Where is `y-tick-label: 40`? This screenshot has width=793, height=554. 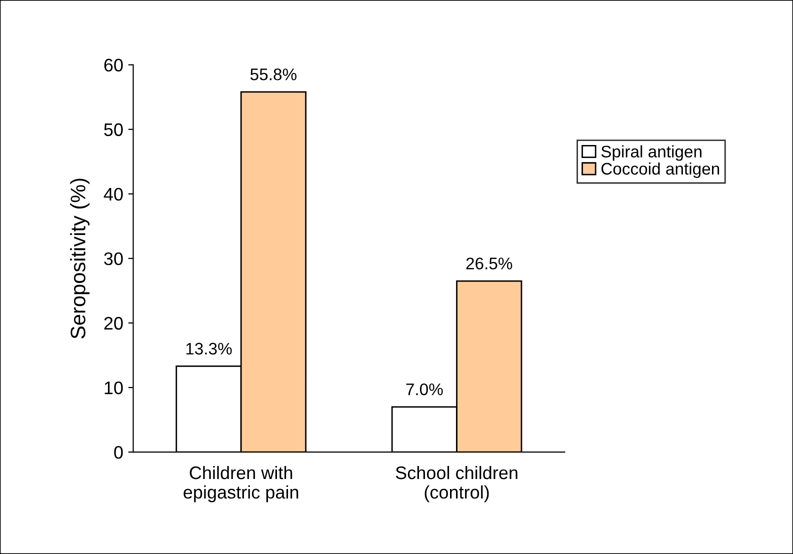 y-tick-label: 40 is located at coordinates (113, 194).